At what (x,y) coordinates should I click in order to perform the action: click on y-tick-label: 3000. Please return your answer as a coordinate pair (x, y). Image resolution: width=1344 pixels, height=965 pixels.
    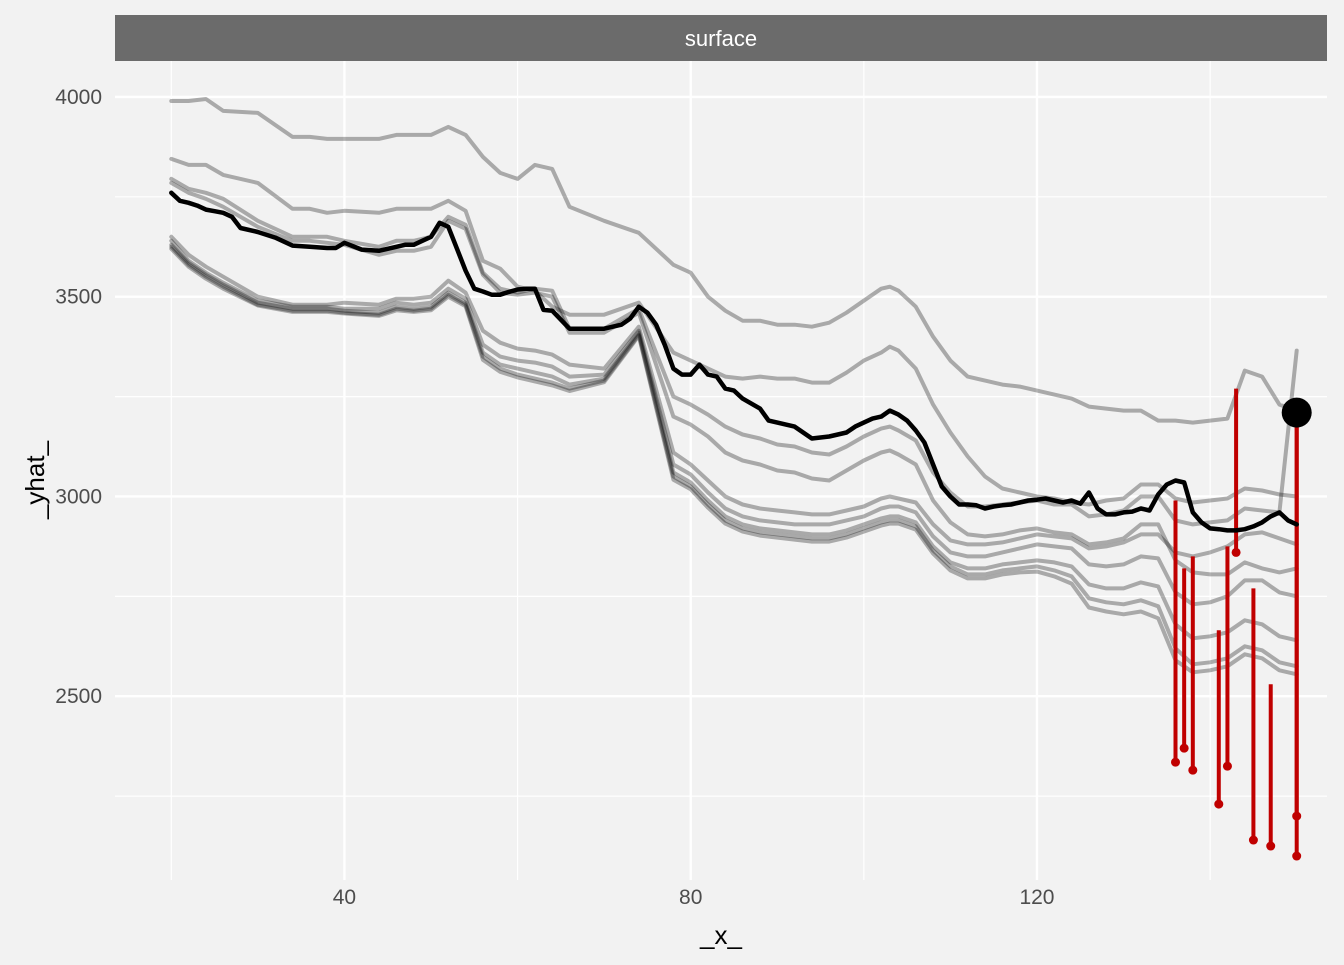
    Looking at the image, I should click on (78, 496).